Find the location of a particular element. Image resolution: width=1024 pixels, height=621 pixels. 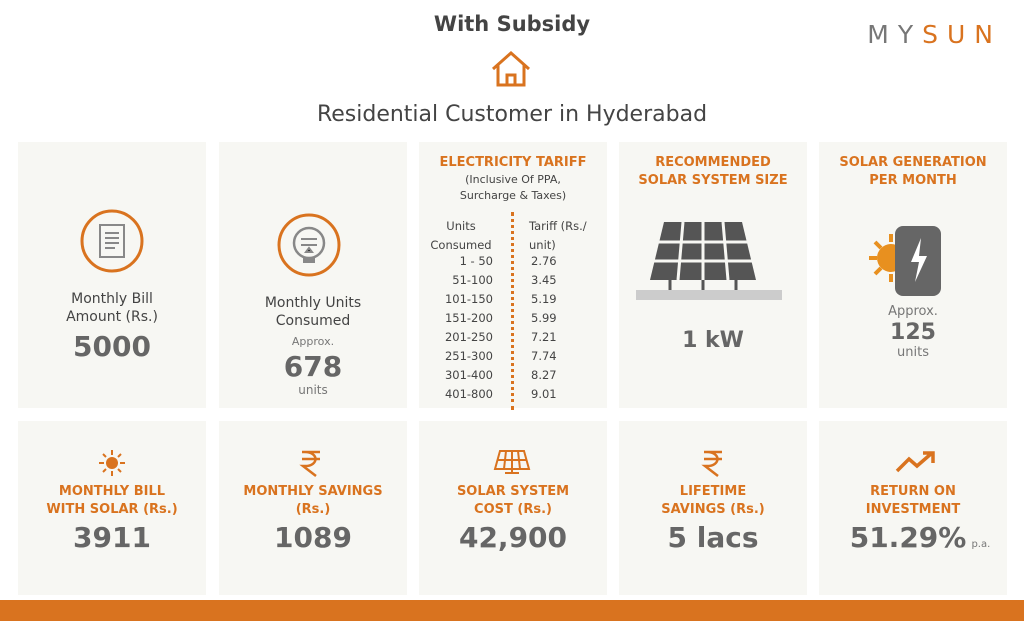

bottom-card: LIFETIME SAVINGS (Rs.) 5 lacs is located at coordinates (713, 508).